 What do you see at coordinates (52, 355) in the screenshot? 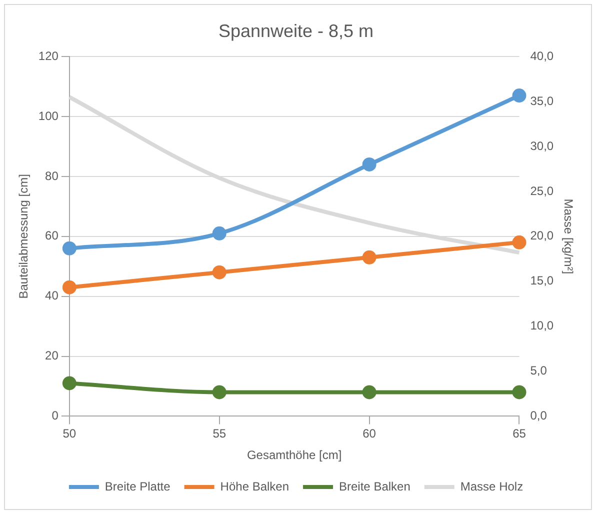
I see `y-tick-label: 20` at bounding box center [52, 355].